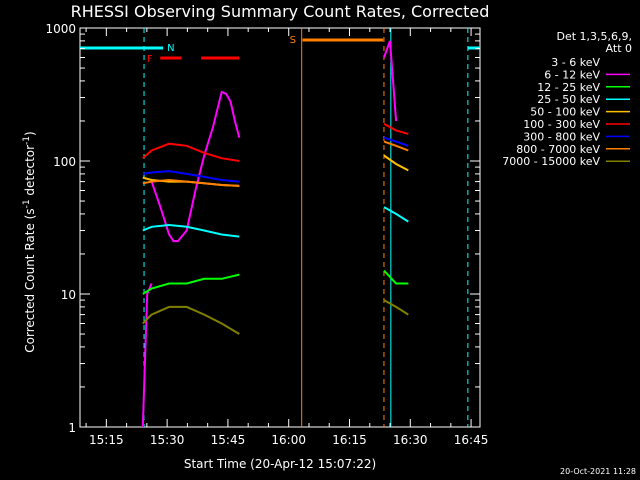  Describe the element at coordinates (293, 40) in the screenshot. I see `saa-flag-label: S` at that location.